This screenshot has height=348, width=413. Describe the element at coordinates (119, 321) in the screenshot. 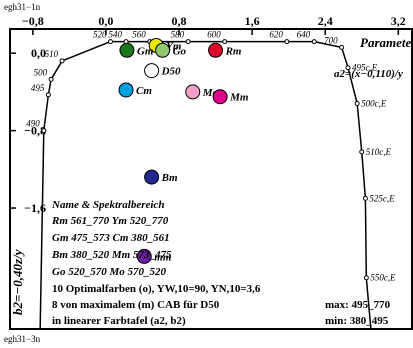

I see `legend-line3: in linearer Farbtafel (a2, b2)` at that location.